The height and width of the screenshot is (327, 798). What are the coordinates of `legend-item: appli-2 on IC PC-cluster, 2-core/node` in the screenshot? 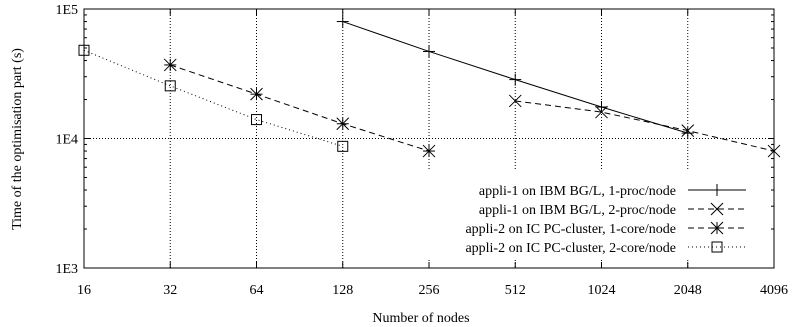 It's located at (605, 248).